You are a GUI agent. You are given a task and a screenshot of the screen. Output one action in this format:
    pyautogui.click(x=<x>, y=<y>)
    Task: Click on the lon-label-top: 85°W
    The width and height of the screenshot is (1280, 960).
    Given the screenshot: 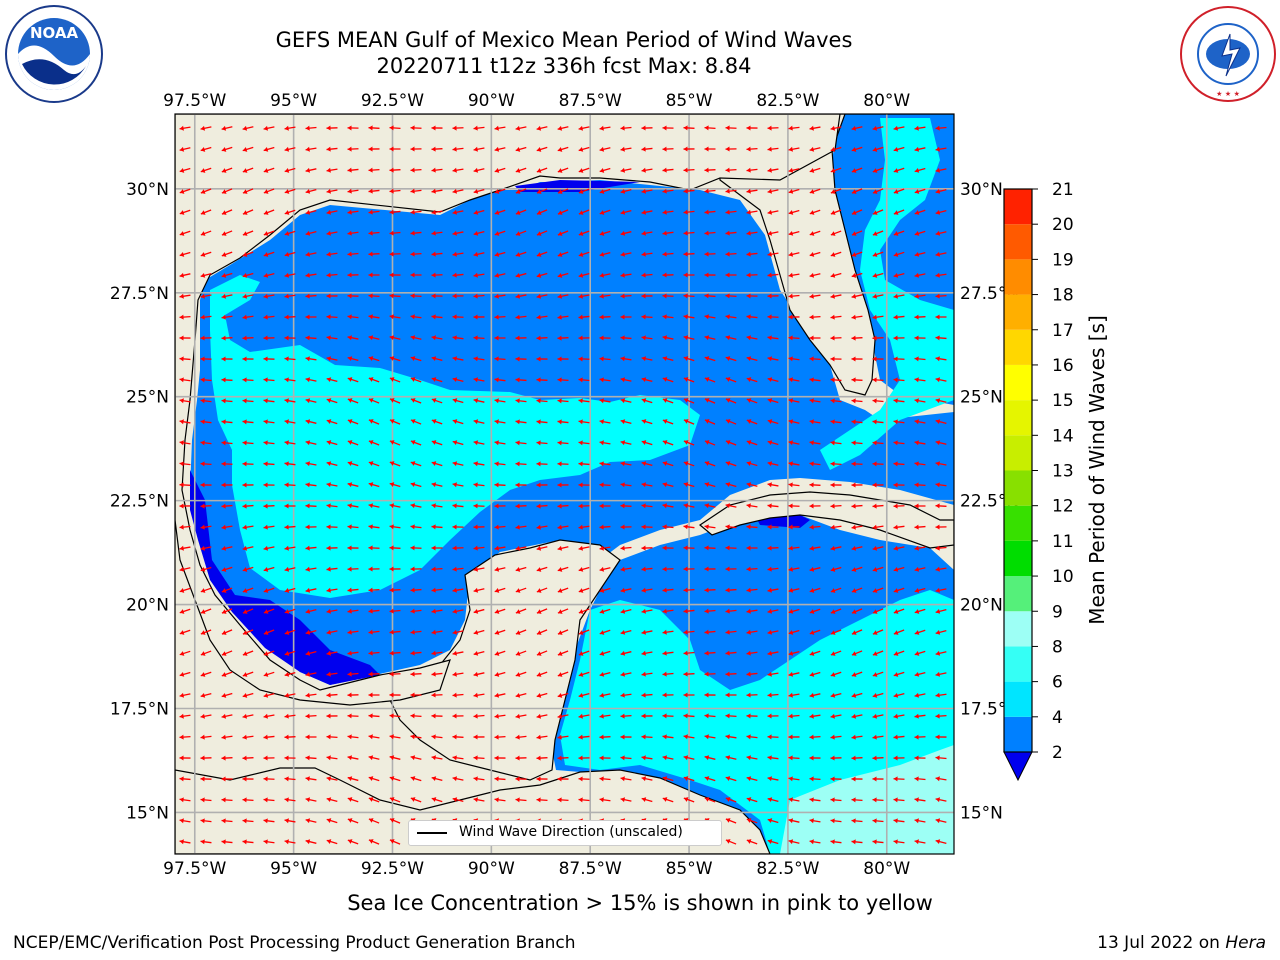 What is the action you would take?
    pyautogui.click(x=689, y=101)
    